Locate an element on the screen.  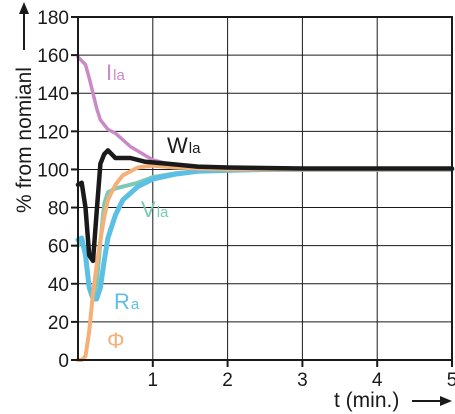
y-tick-label: 100 is located at coordinates (53, 170).